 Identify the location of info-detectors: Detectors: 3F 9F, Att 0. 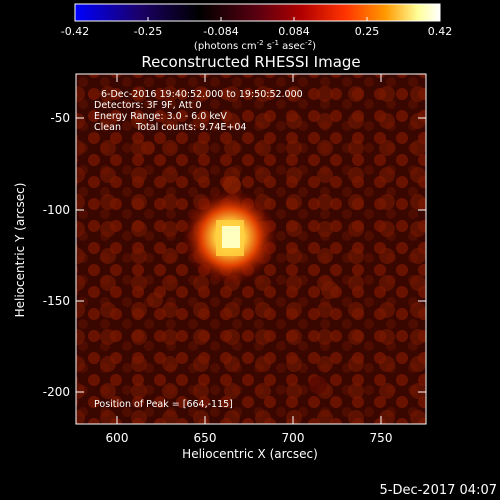
(148, 105).